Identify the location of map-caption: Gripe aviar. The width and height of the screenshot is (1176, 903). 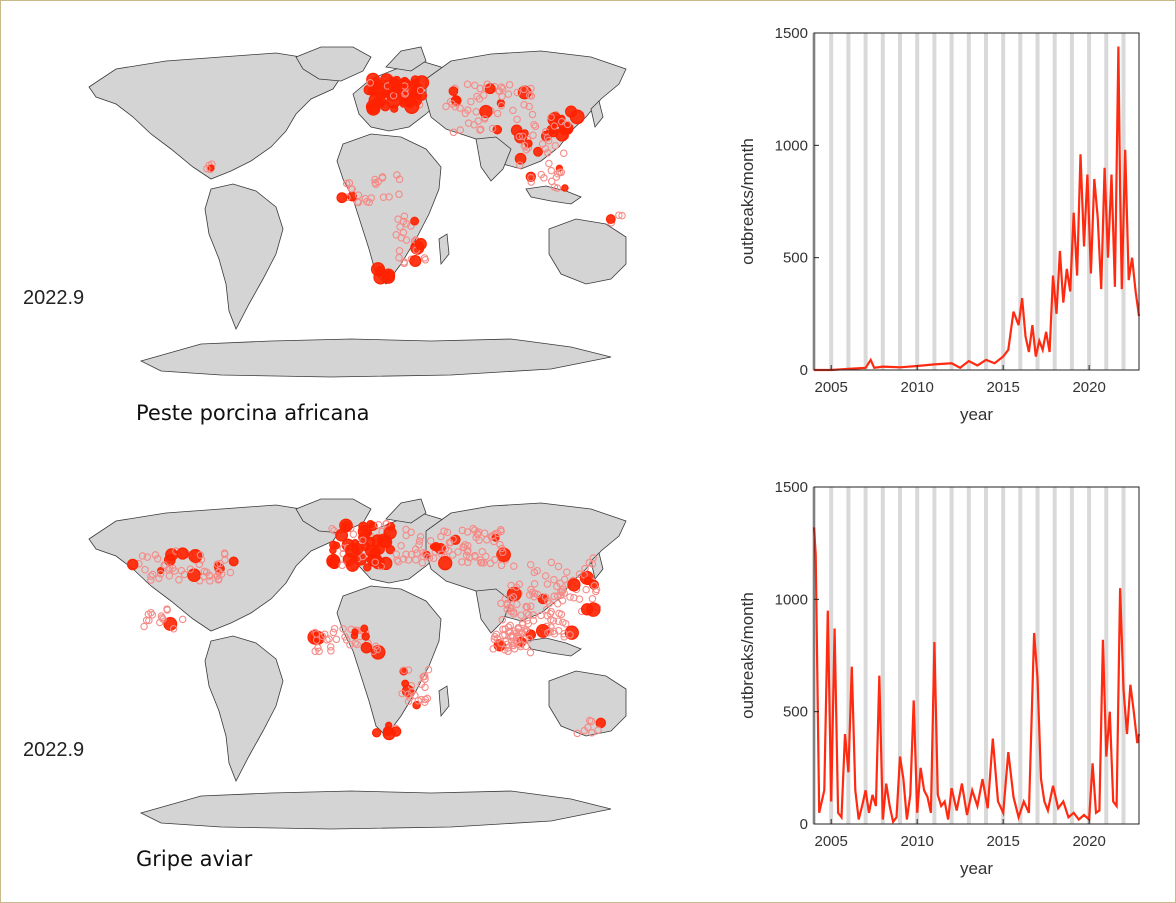
(194, 859).